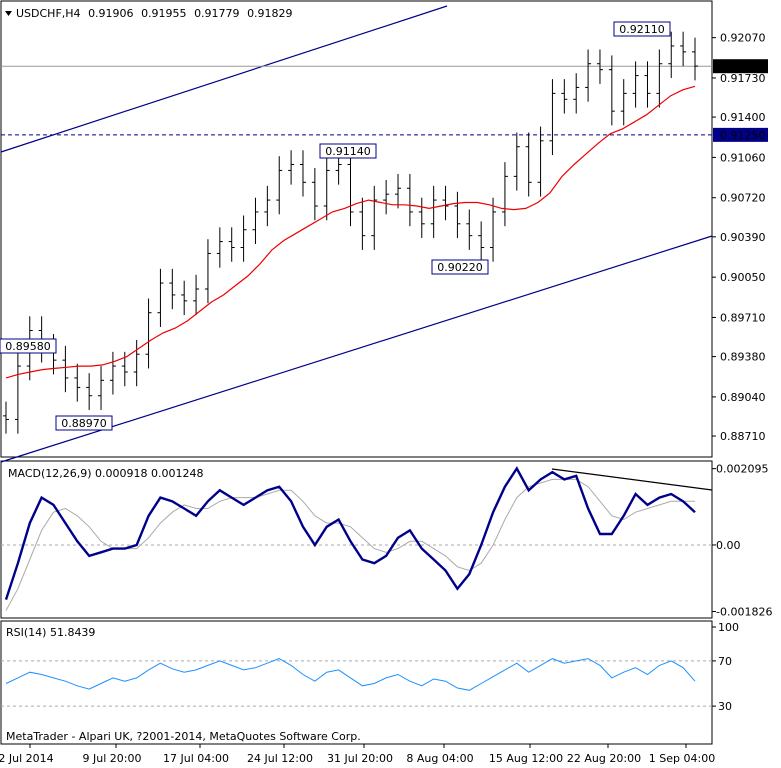  I want to click on time-axis-label: 17 Jul 04:00, so click(196, 758).